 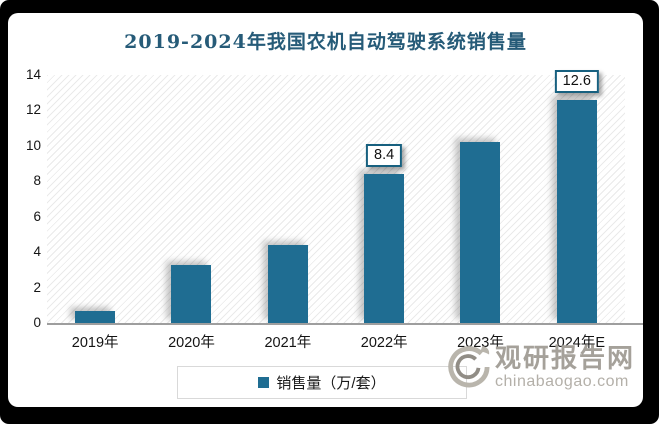 I want to click on legend-box: 销售量（万/套）, so click(x=322, y=382).